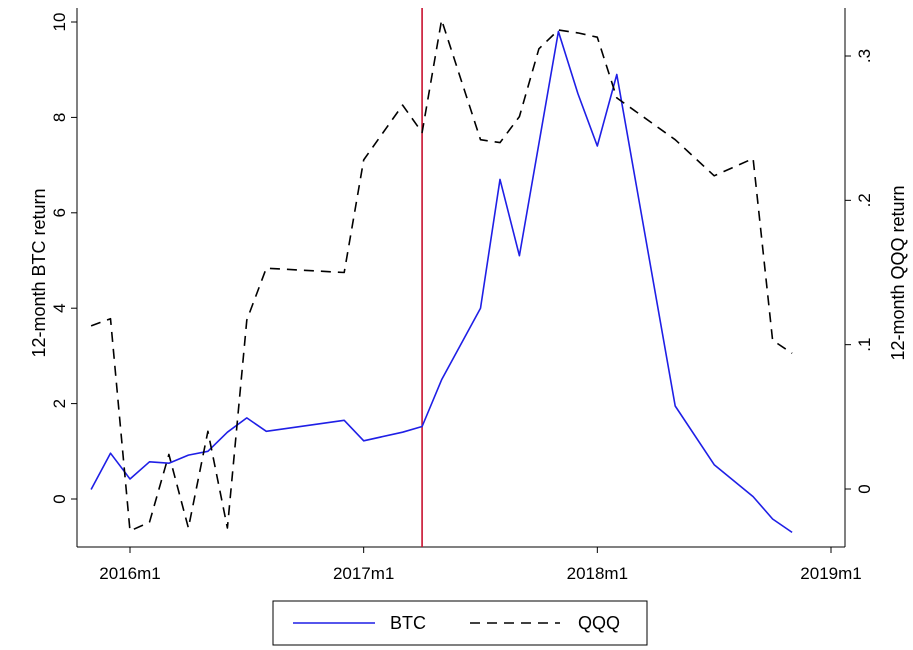  What do you see at coordinates (39, 272) in the screenshot?
I see `y-axis-left-title: 12-month BTC return` at bounding box center [39, 272].